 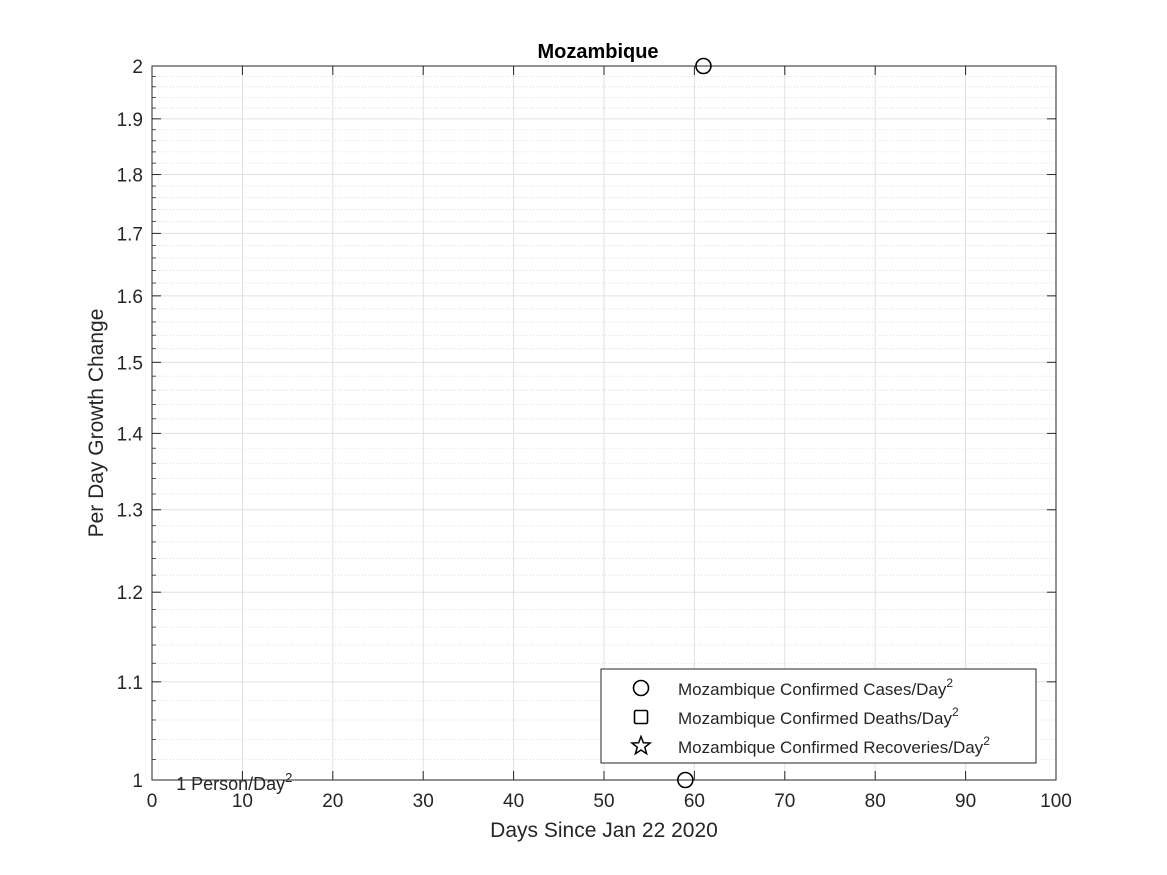 I want to click on x-tick-label: 20, so click(x=332, y=801).